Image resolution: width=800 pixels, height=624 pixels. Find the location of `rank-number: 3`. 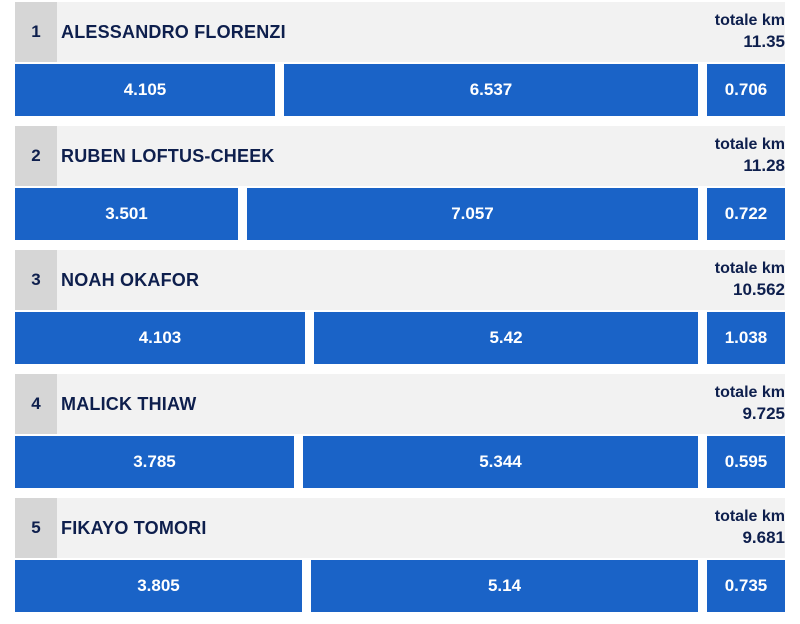

rank-number: 3 is located at coordinates (36, 280).